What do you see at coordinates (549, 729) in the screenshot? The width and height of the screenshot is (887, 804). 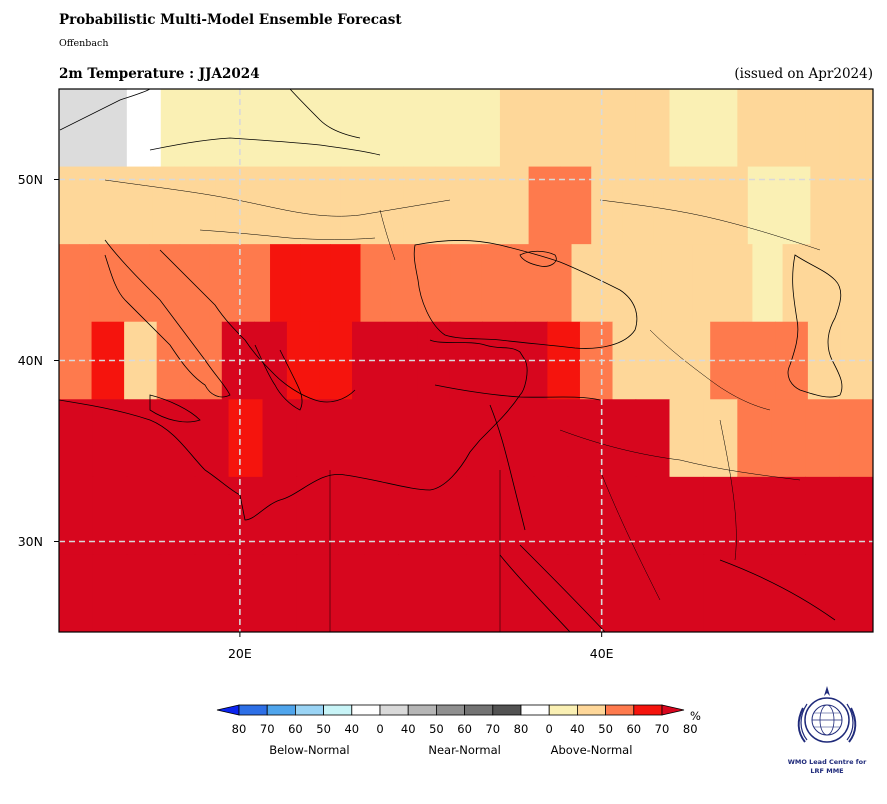 I see `colorbar-tick-label: 0` at bounding box center [549, 729].